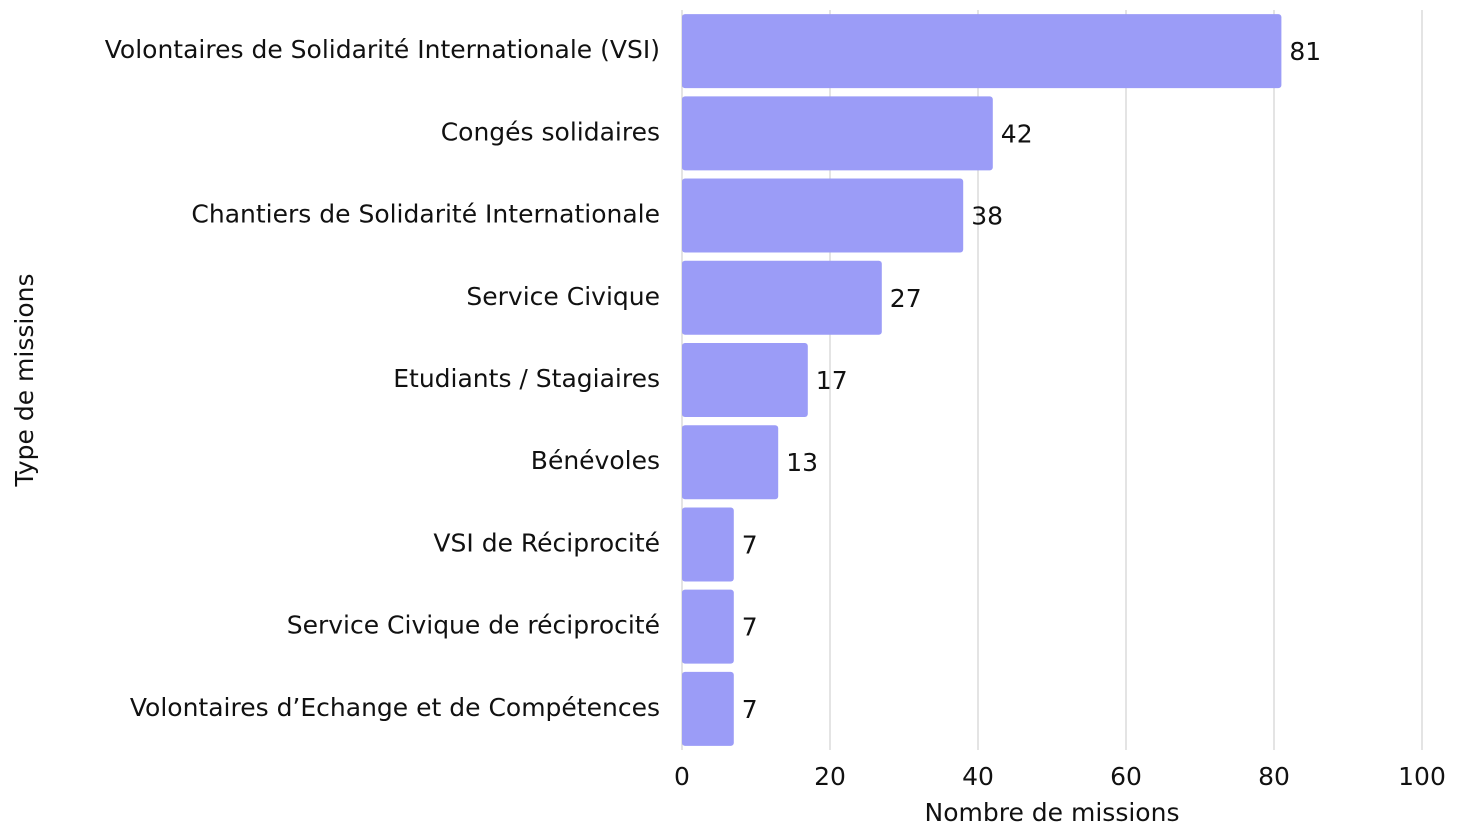  Describe the element at coordinates (1422, 776) in the screenshot. I see `x-tick-label: 100` at that location.